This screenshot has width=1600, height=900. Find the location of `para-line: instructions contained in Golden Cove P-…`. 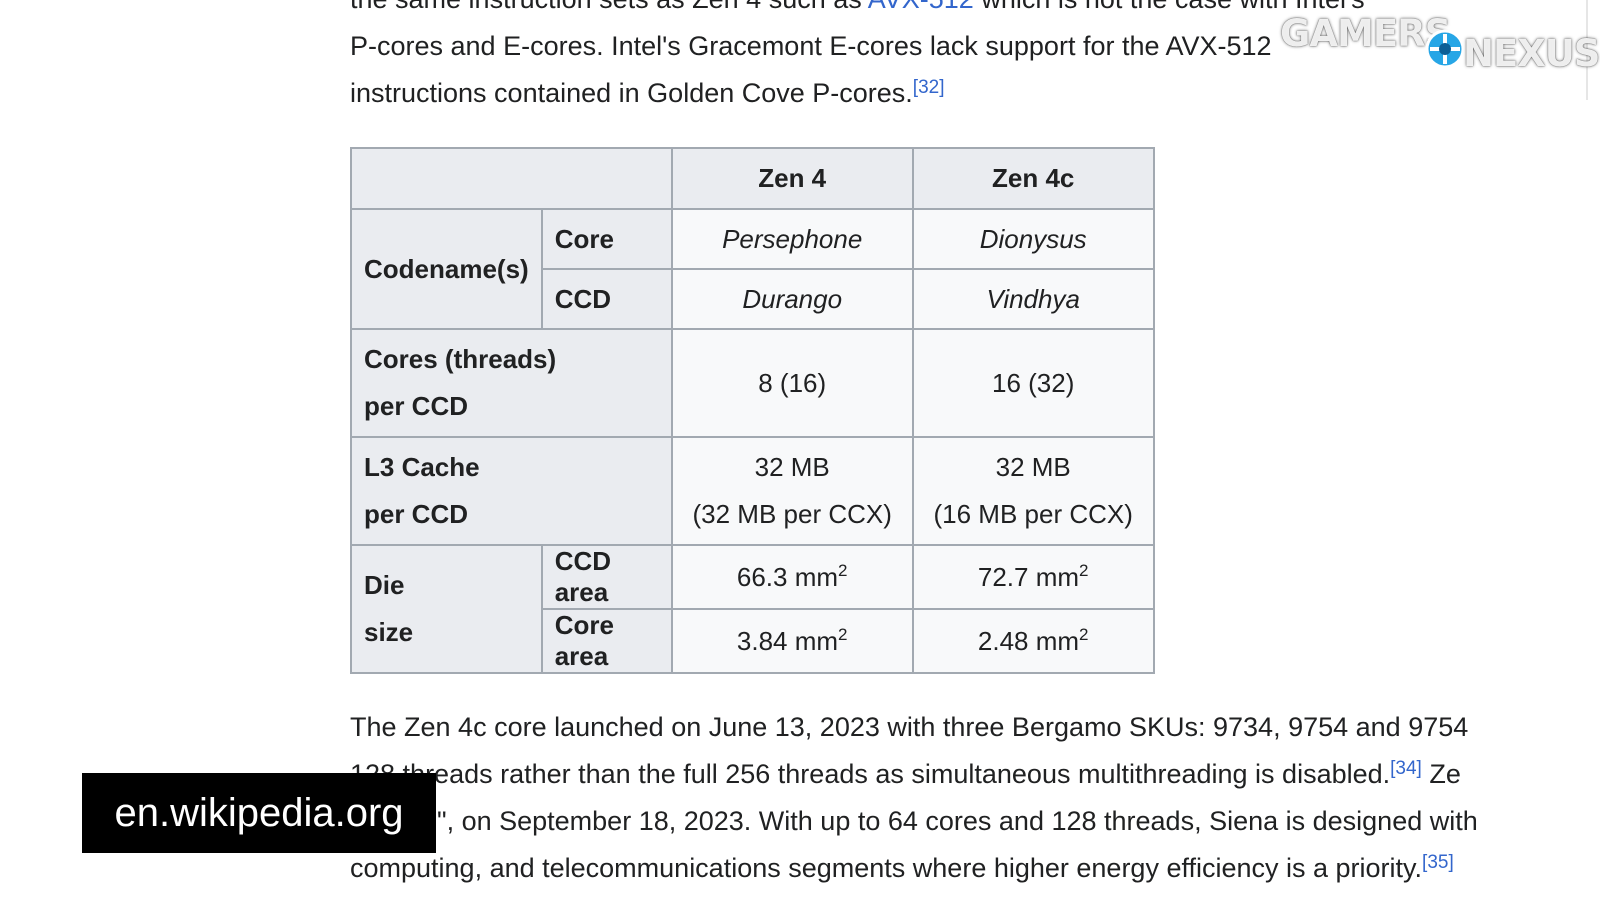

para-line: instructions contained in Golden Cove P-… is located at coordinates (631, 93).